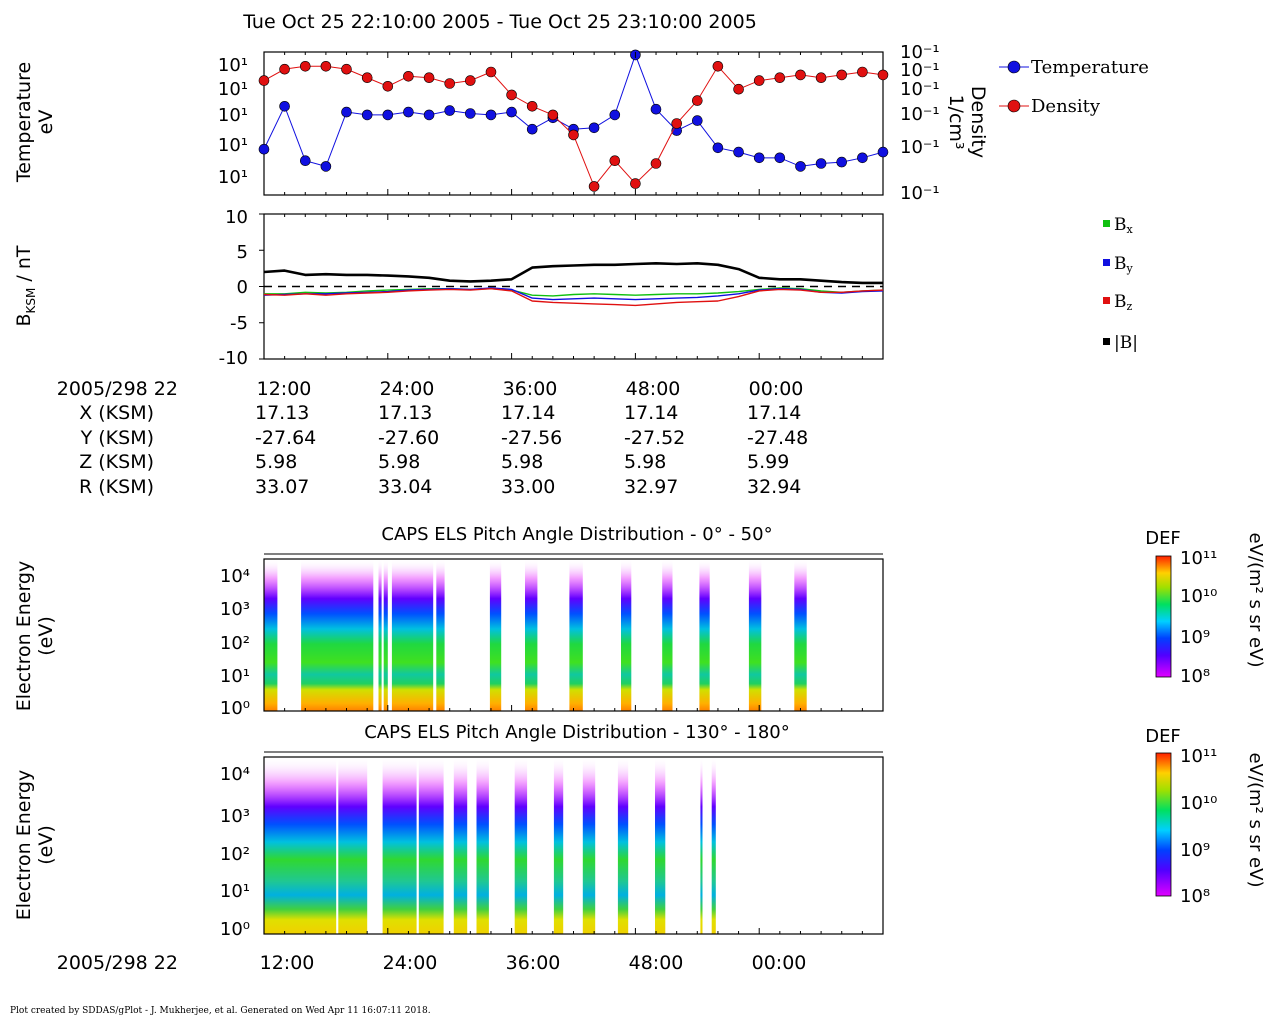 This screenshot has width=1280, height=1024. What do you see at coordinates (533, 963) in the screenshot?
I see `time-tick-label: 36:00` at bounding box center [533, 963].